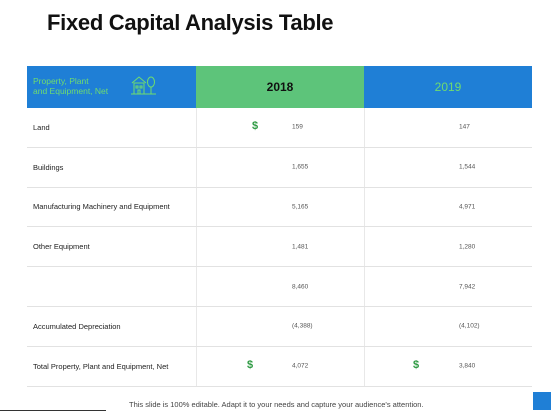 This screenshot has height=420, width=560. I want to click on value-cell-2019: $3,840, so click(448, 366).